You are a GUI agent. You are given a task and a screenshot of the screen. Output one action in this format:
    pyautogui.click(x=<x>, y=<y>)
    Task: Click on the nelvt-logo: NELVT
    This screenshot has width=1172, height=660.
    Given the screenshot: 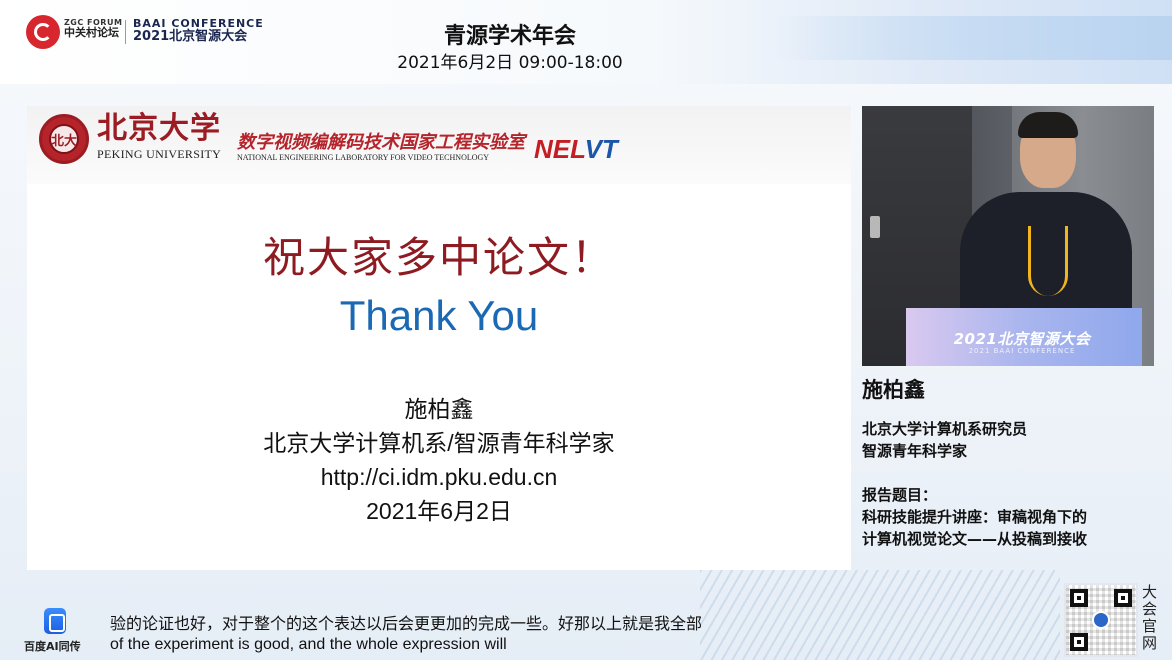 What is the action you would take?
    pyautogui.click(x=576, y=149)
    